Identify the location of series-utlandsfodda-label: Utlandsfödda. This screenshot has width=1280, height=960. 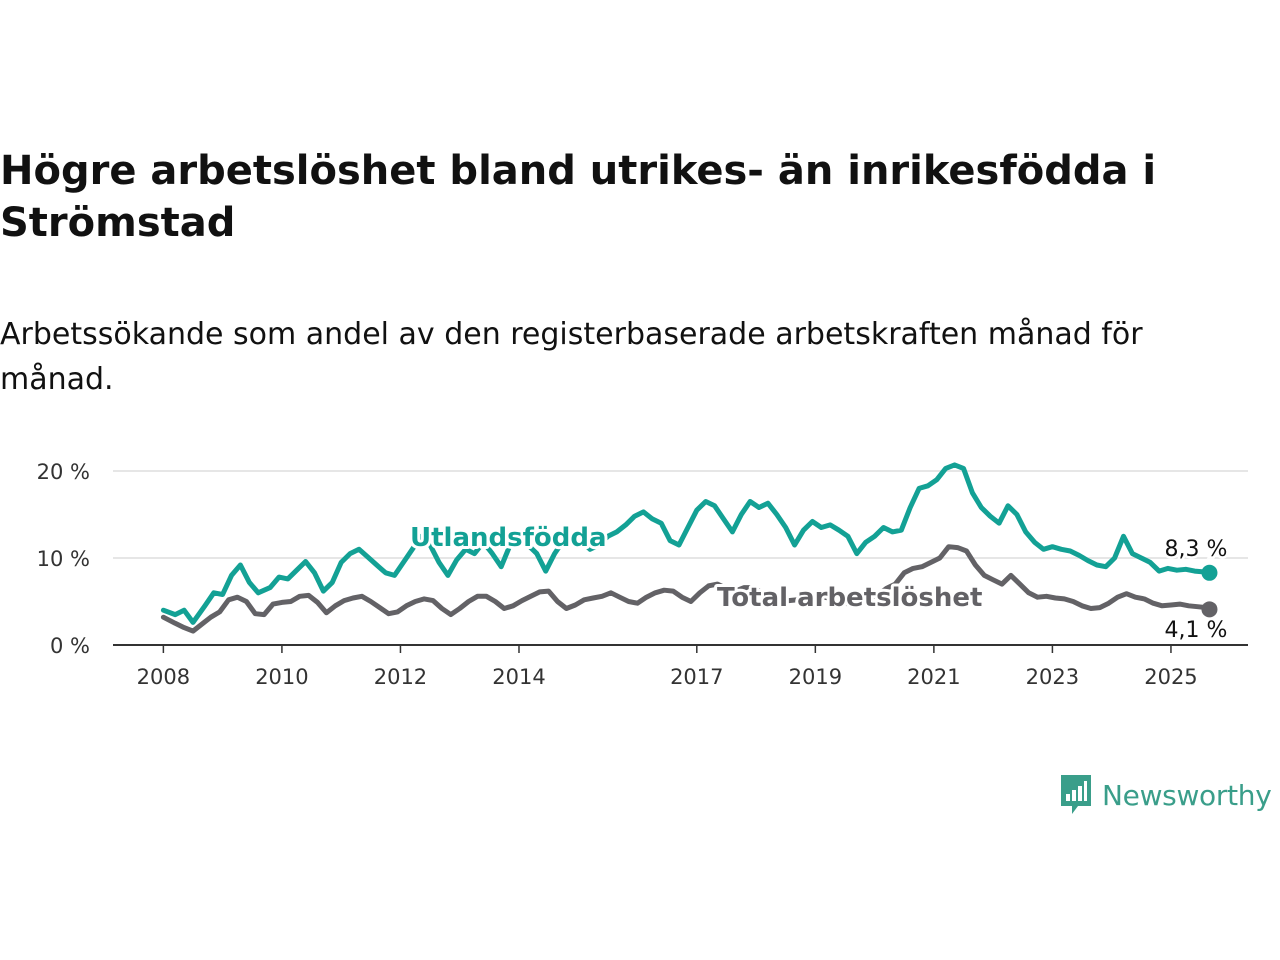
(508, 538).